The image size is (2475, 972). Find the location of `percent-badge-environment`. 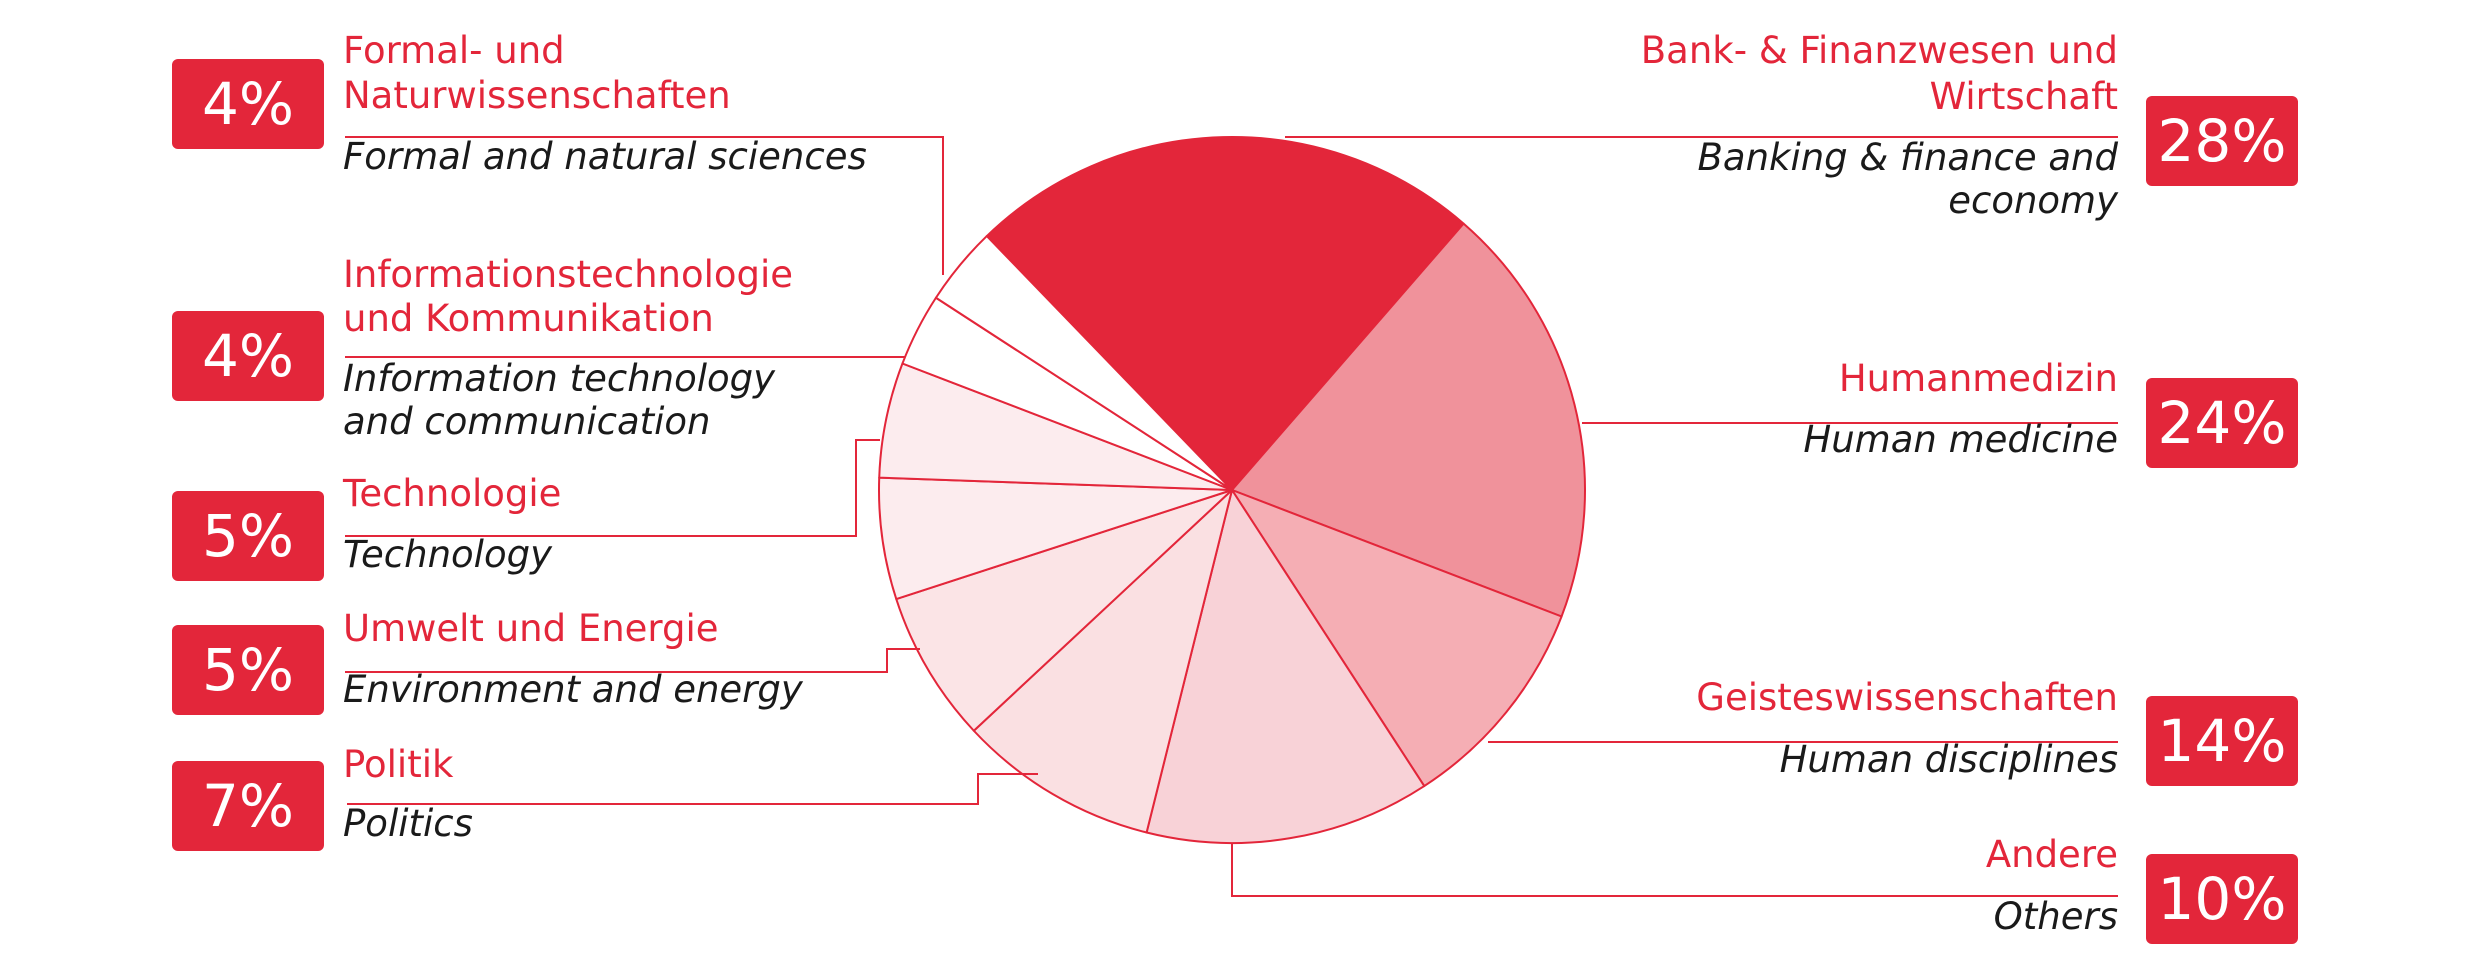

percent-badge-environment is located at coordinates (248, 670).